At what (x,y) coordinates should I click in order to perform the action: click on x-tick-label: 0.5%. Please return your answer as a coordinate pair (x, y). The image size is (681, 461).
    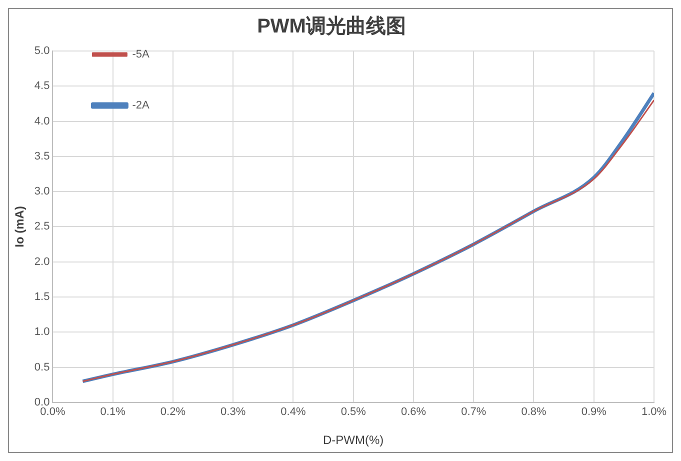
    Looking at the image, I should click on (353, 412).